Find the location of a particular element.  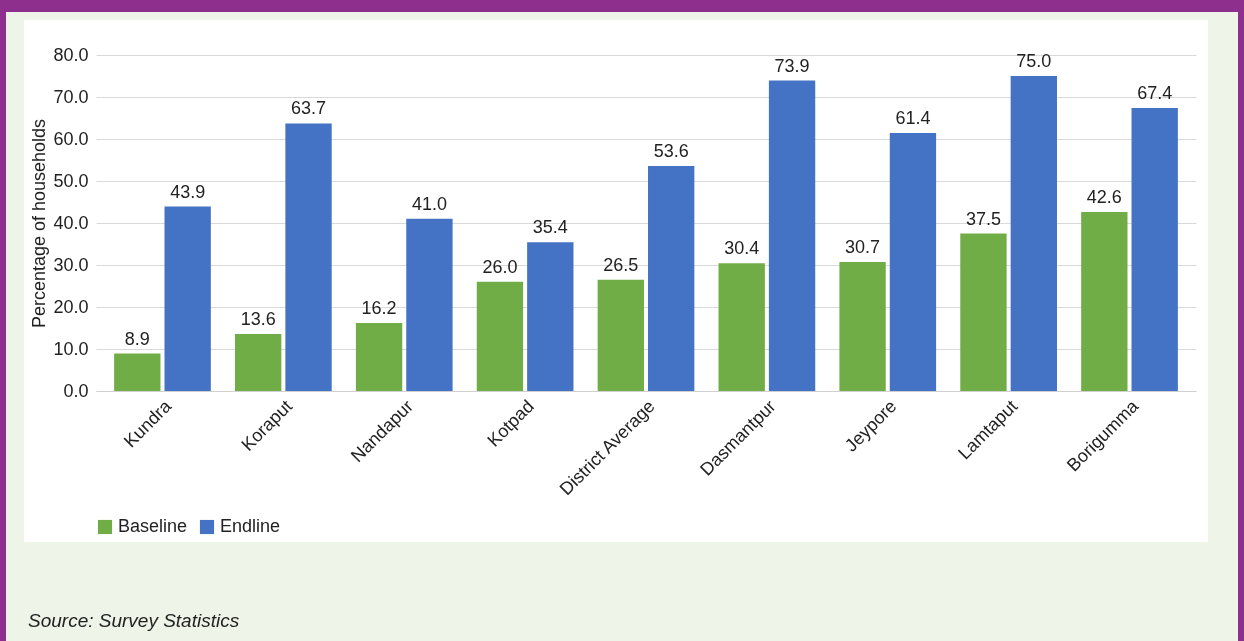

legend-label: Endline is located at coordinates (250, 526).